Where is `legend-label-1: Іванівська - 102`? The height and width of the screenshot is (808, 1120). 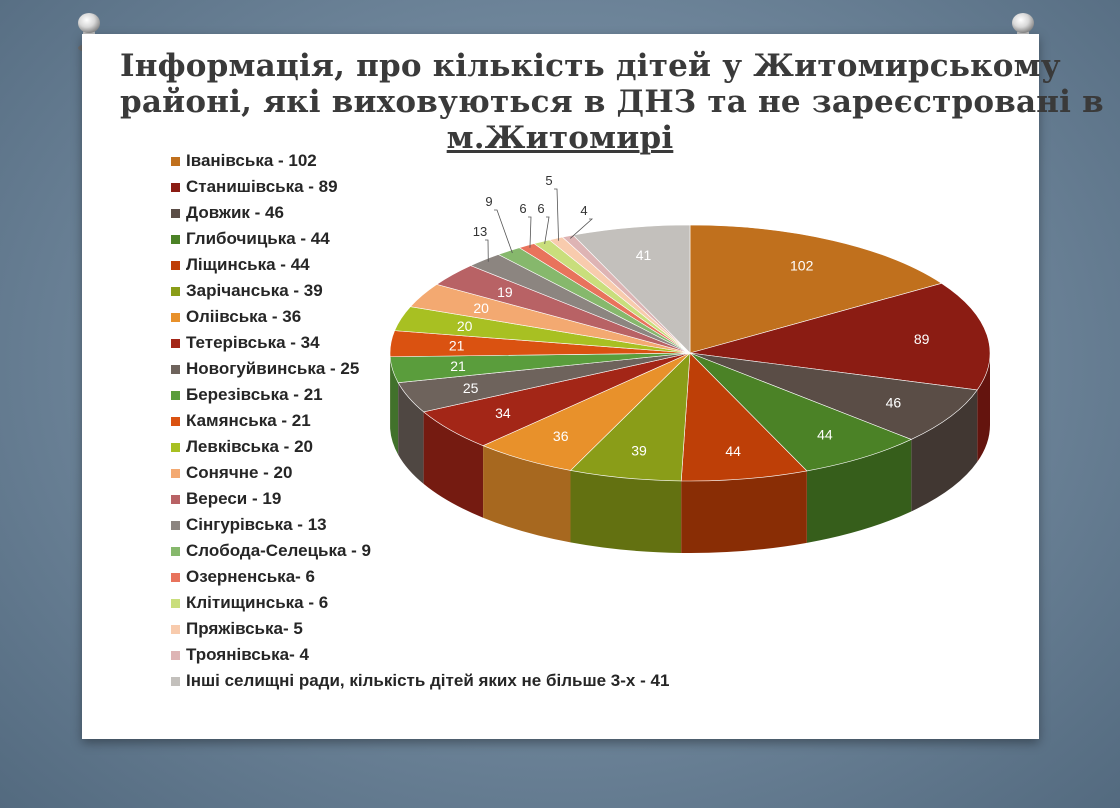 legend-label-1: Іванівська - 102 is located at coordinates (251, 160).